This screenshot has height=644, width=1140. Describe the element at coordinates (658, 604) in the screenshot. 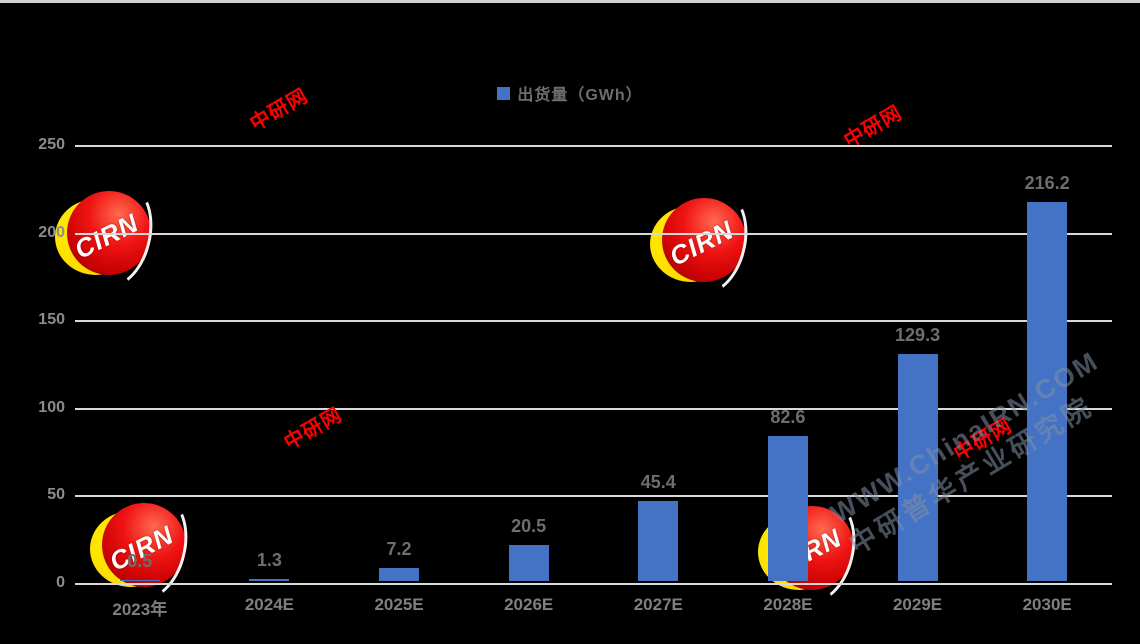

I see `x-axis-label: 2027E` at that location.